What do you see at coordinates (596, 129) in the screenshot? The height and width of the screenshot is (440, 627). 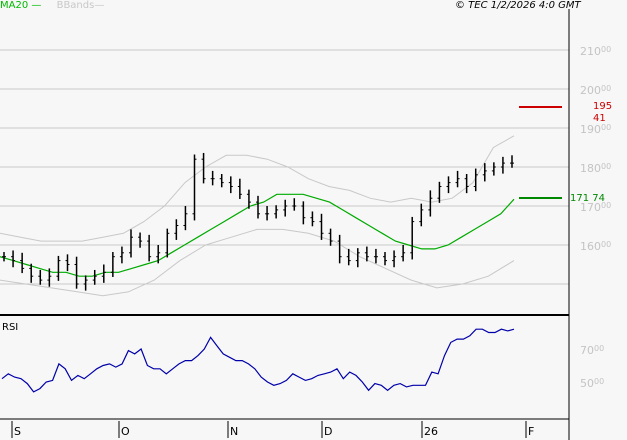 I see `price-axis-label: 19000` at bounding box center [596, 129].